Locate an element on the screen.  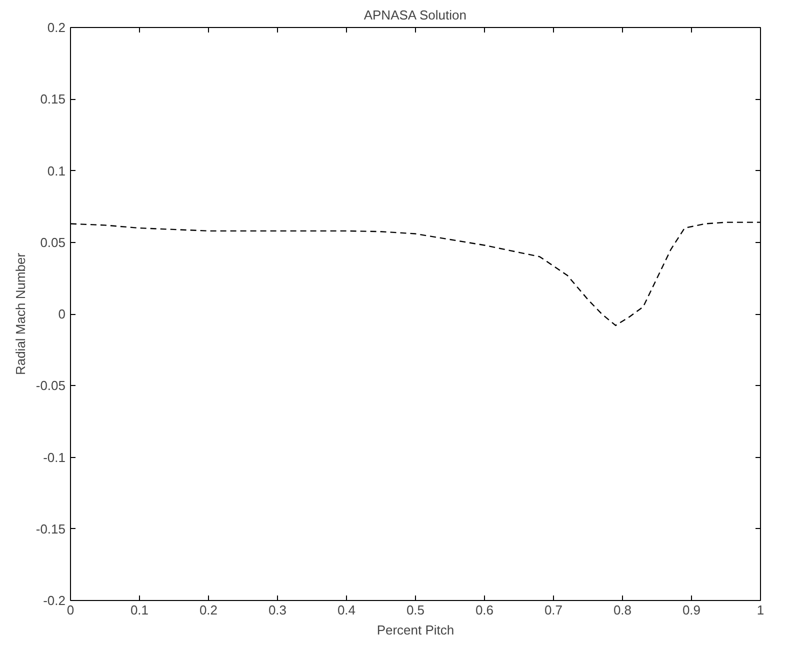
line-series is located at coordinates (415, 274).